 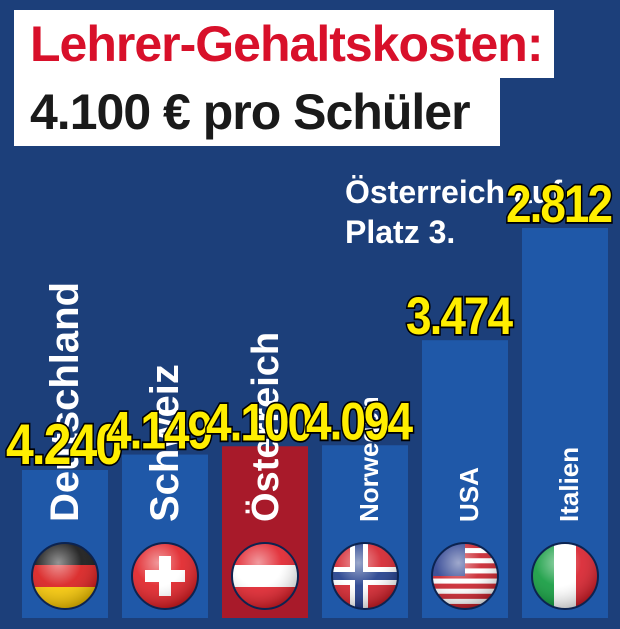 I want to click on flag-usa-icon, so click(x=465, y=576).